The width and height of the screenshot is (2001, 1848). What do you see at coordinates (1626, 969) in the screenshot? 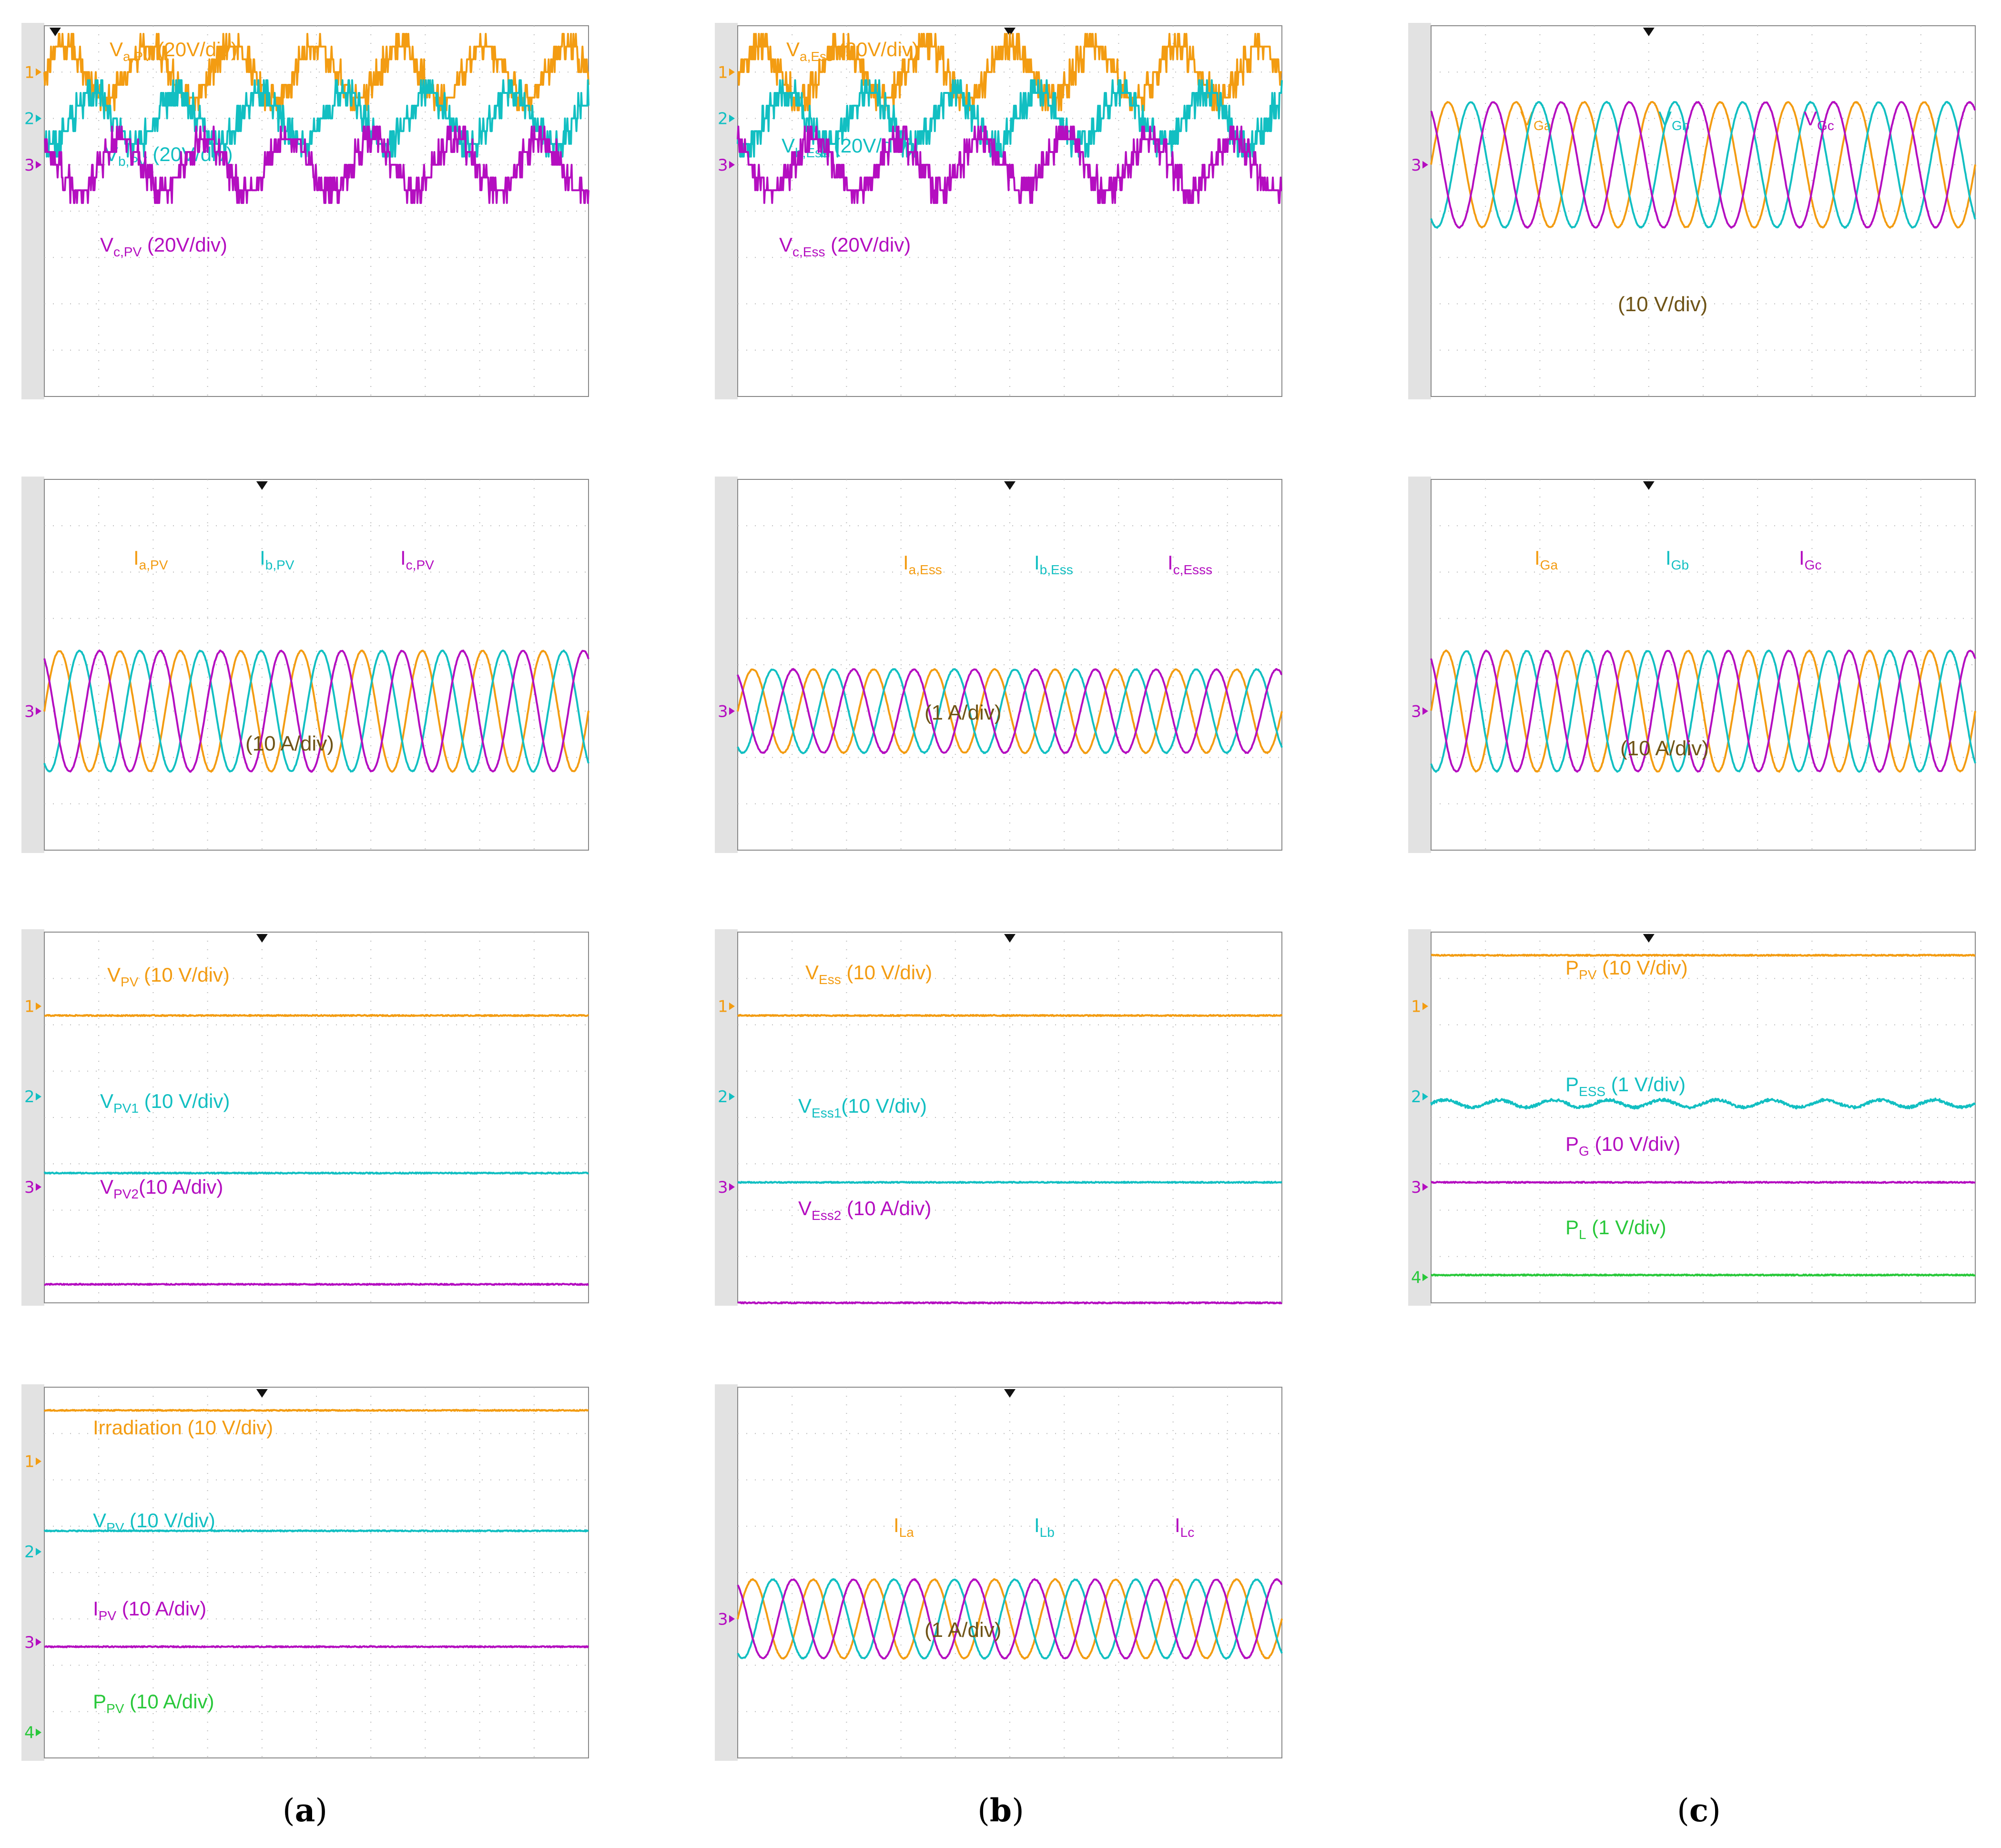
I see `series-label: PPV (10 V/div)` at bounding box center [1626, 969].